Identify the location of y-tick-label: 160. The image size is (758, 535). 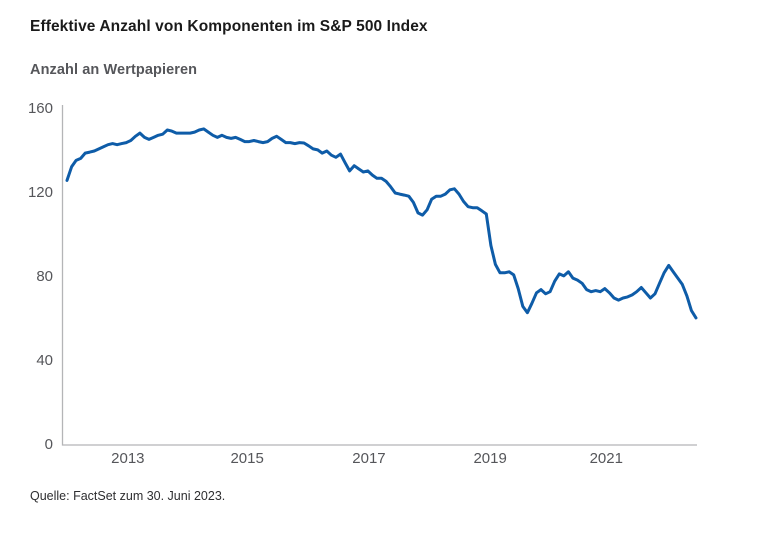
(40, 108).